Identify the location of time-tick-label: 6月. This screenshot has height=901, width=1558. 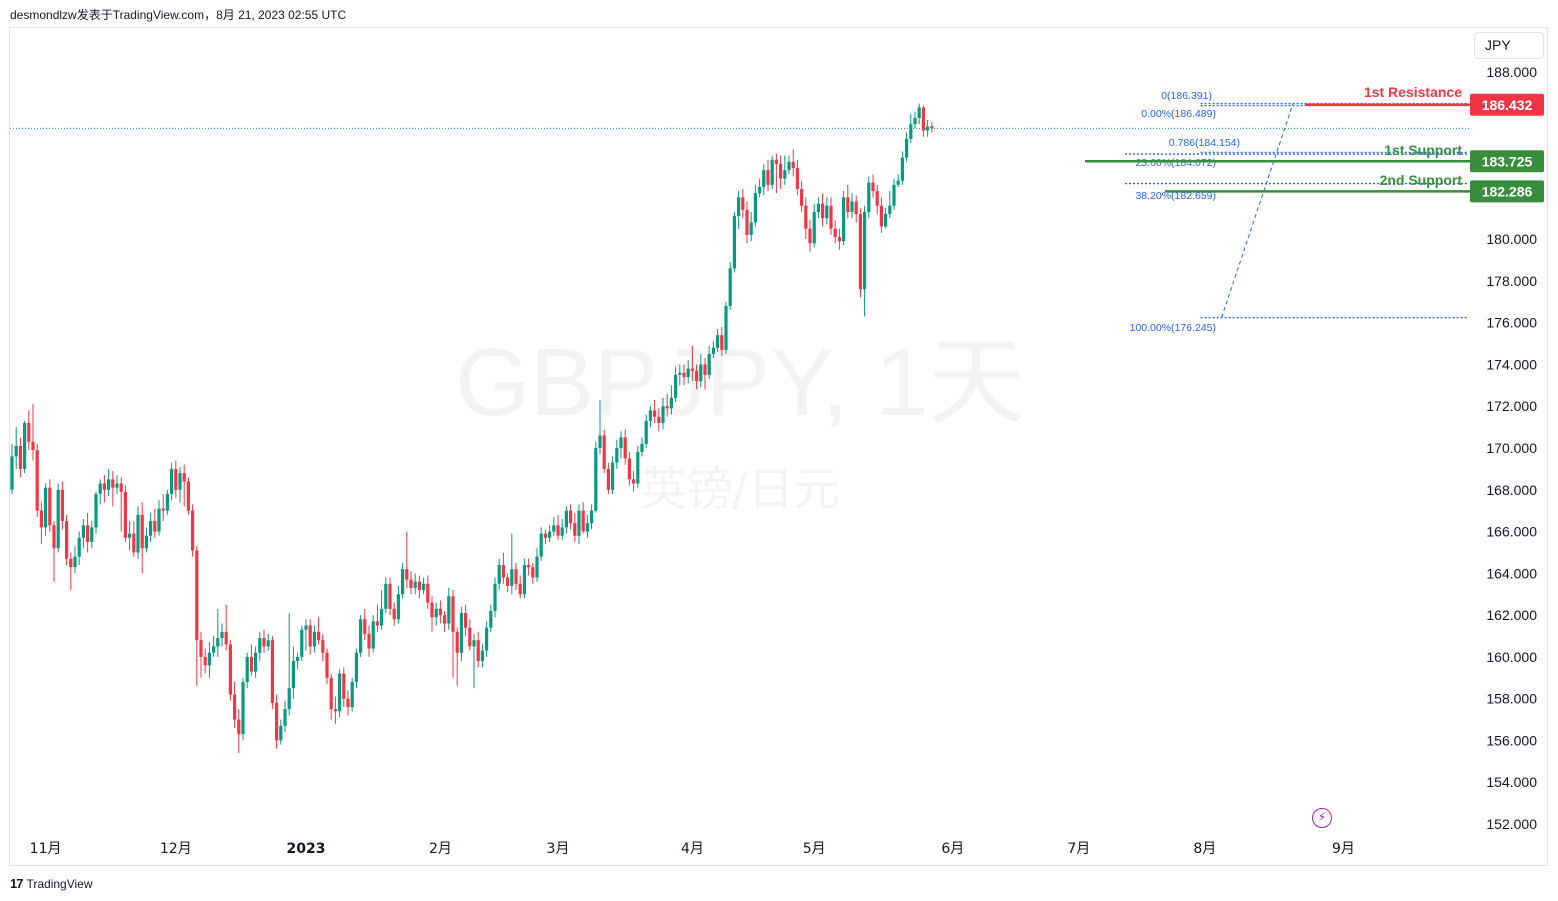
(952, 849).